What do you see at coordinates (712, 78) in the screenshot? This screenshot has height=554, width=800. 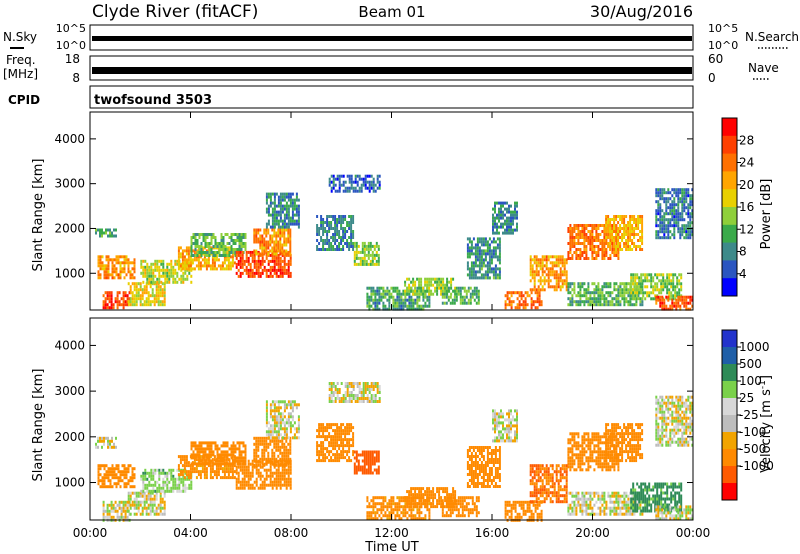 I see `nave-right-tick-bottom: 0` at bounding box center [712, 78].